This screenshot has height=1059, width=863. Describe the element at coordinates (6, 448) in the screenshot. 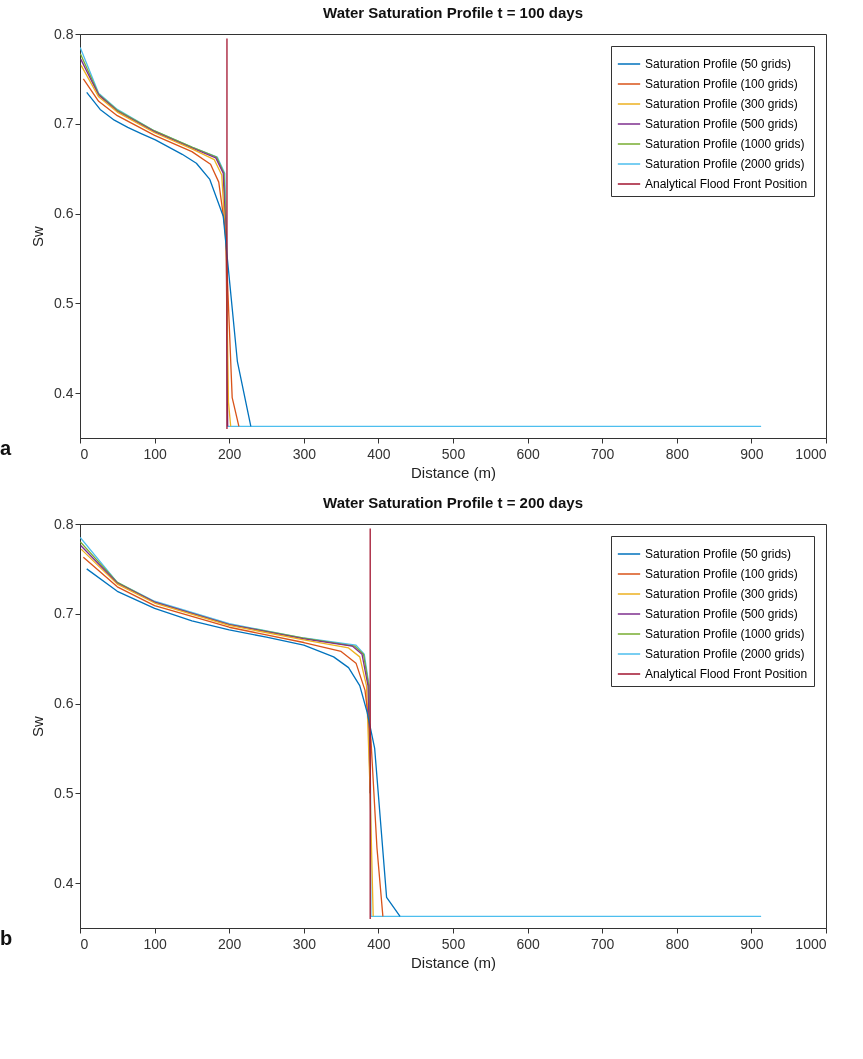

I see `text: a` at that location.